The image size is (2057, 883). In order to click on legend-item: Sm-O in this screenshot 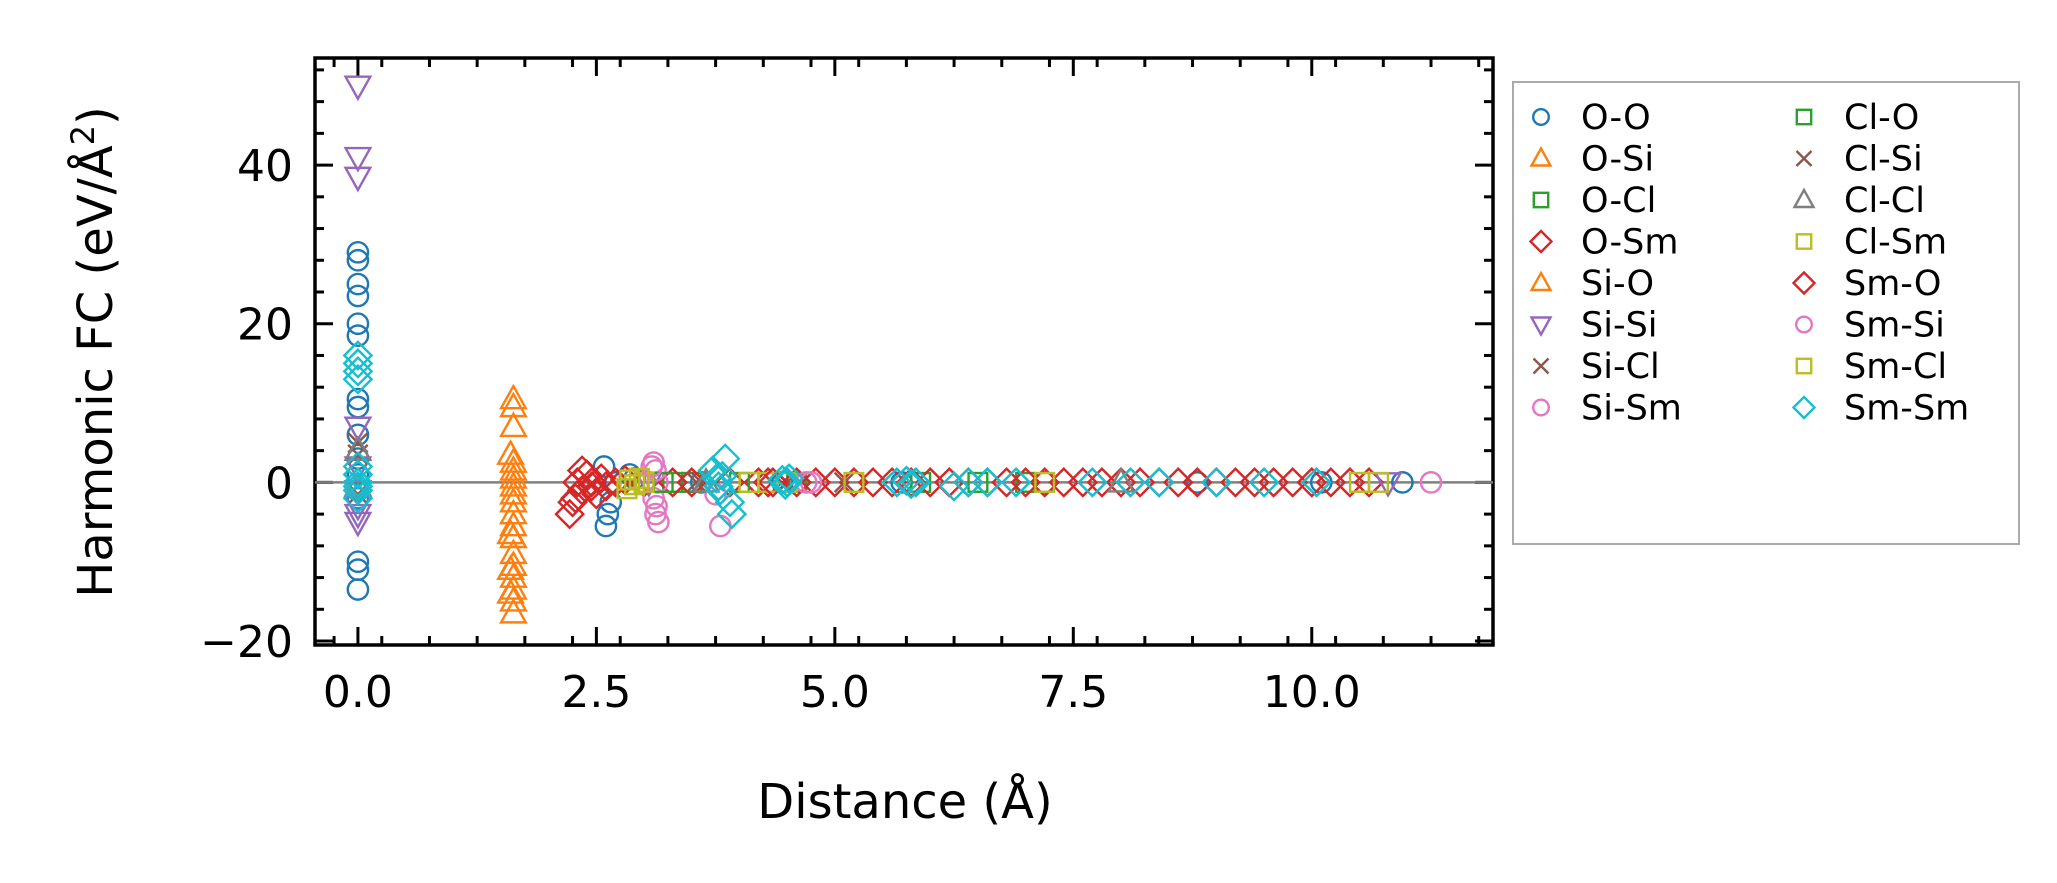, I will do `click(1866, 284)`.